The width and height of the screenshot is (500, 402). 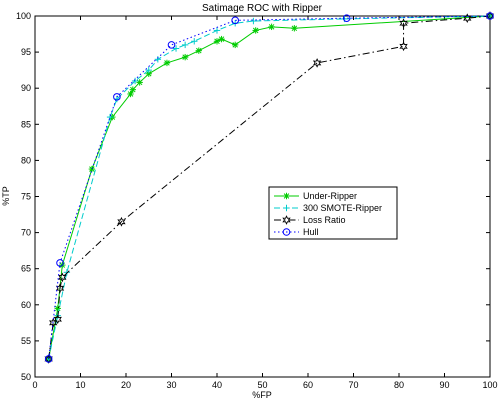 I want to click on y-axis-label: %TP, so click(x=6, y=196).